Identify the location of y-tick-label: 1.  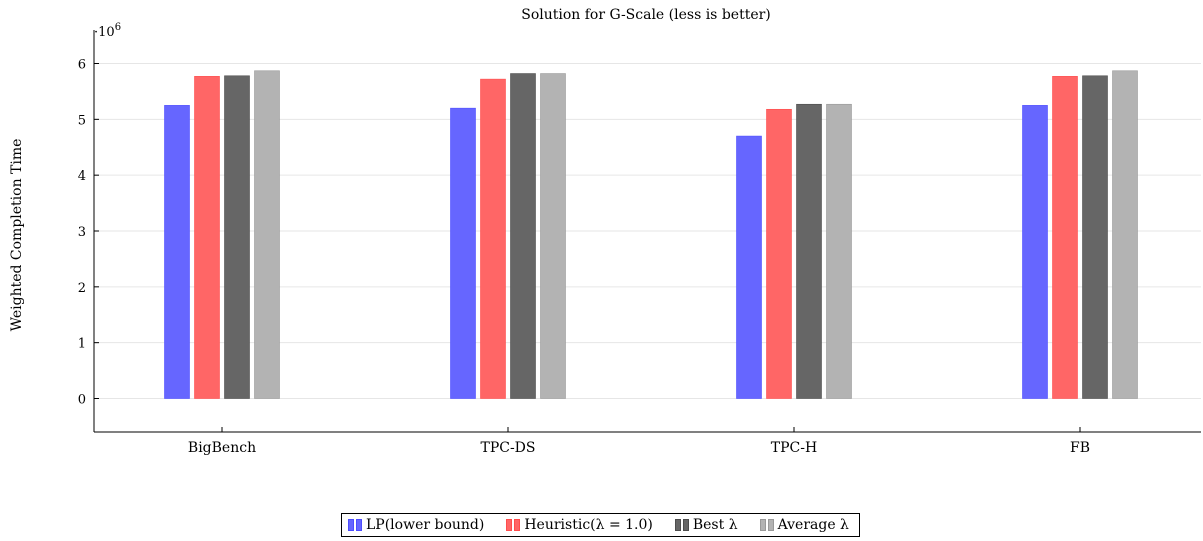
(82, 344).